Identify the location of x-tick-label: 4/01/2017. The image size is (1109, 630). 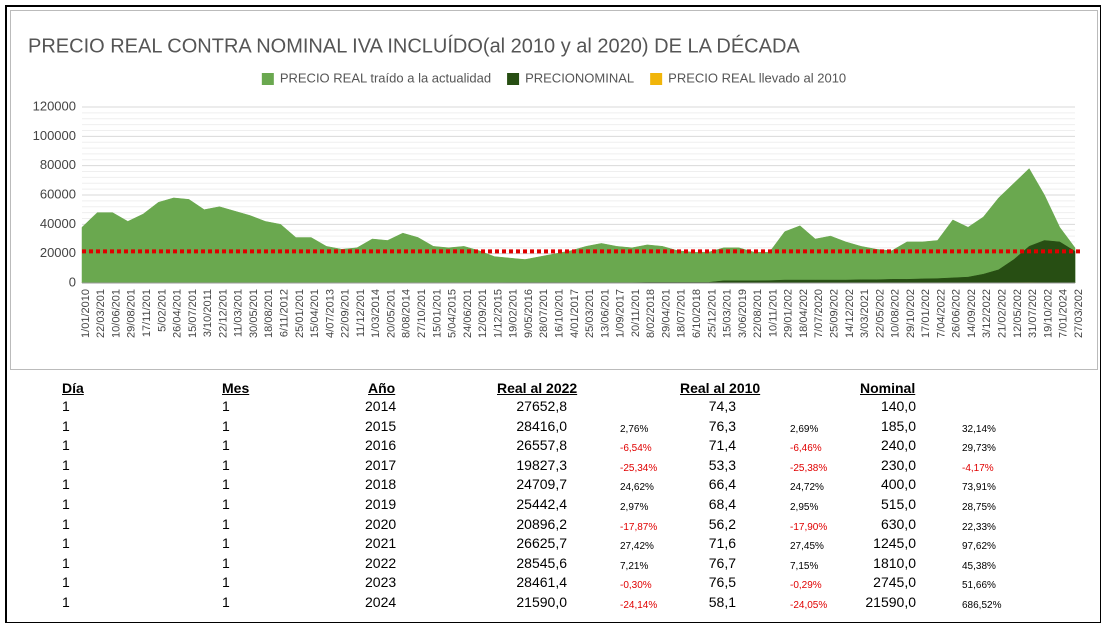
(575, 313).